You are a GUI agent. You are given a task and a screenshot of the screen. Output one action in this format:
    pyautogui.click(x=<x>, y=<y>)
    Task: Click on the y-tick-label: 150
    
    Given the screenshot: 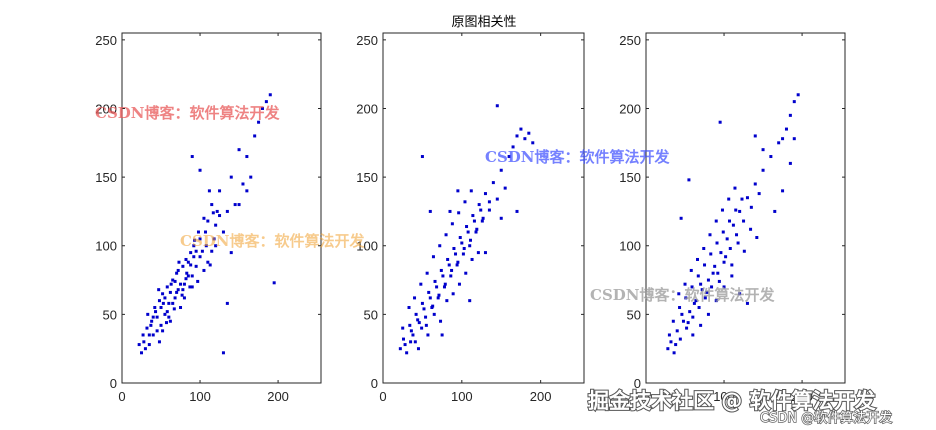 What is the action you would take?
    pyautogui.click(x=630, y=177)
    